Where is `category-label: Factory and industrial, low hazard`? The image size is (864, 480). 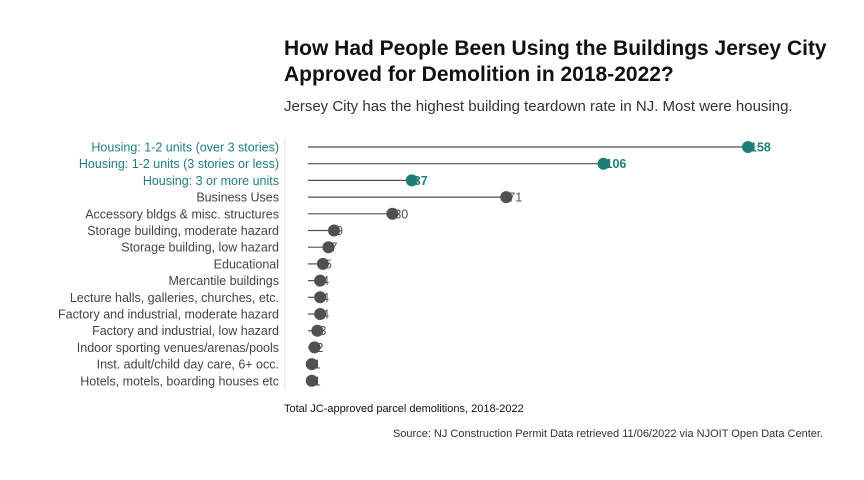 category-label: Factory and industrial, low hazard is located at coordinates (185, 331).